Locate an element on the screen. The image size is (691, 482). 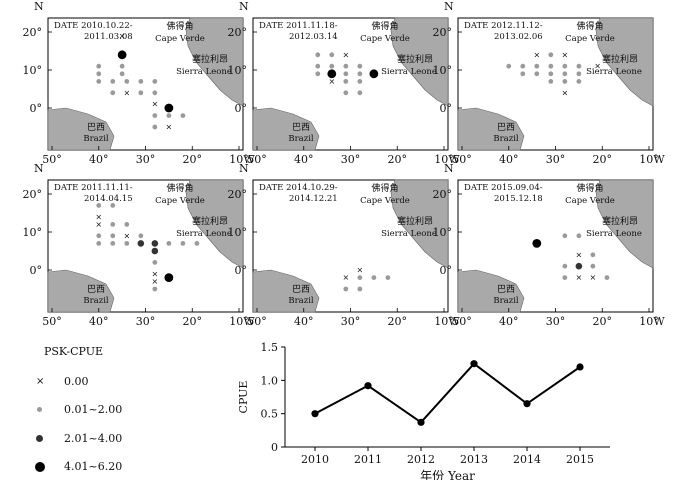
west-label: W is located at coordinates (659, 159).